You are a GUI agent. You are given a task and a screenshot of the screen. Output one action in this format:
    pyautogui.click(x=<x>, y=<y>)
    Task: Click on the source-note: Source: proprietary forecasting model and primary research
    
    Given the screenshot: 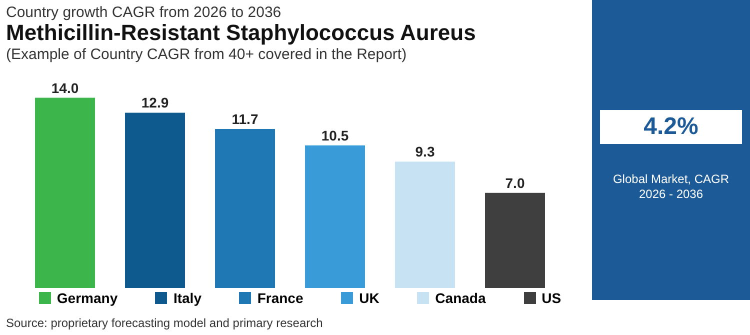 What is the action you would take?
    pyautogui.click(x=164, y=323)
    